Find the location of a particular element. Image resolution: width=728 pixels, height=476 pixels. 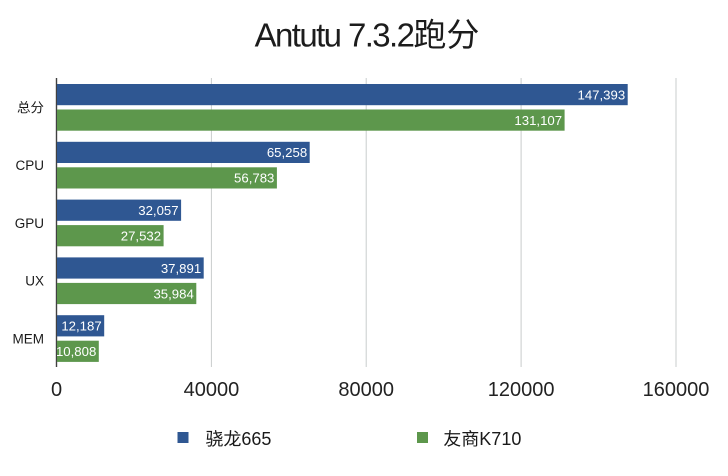

svg-text: 35,984 is located at coordinates (173, 293).